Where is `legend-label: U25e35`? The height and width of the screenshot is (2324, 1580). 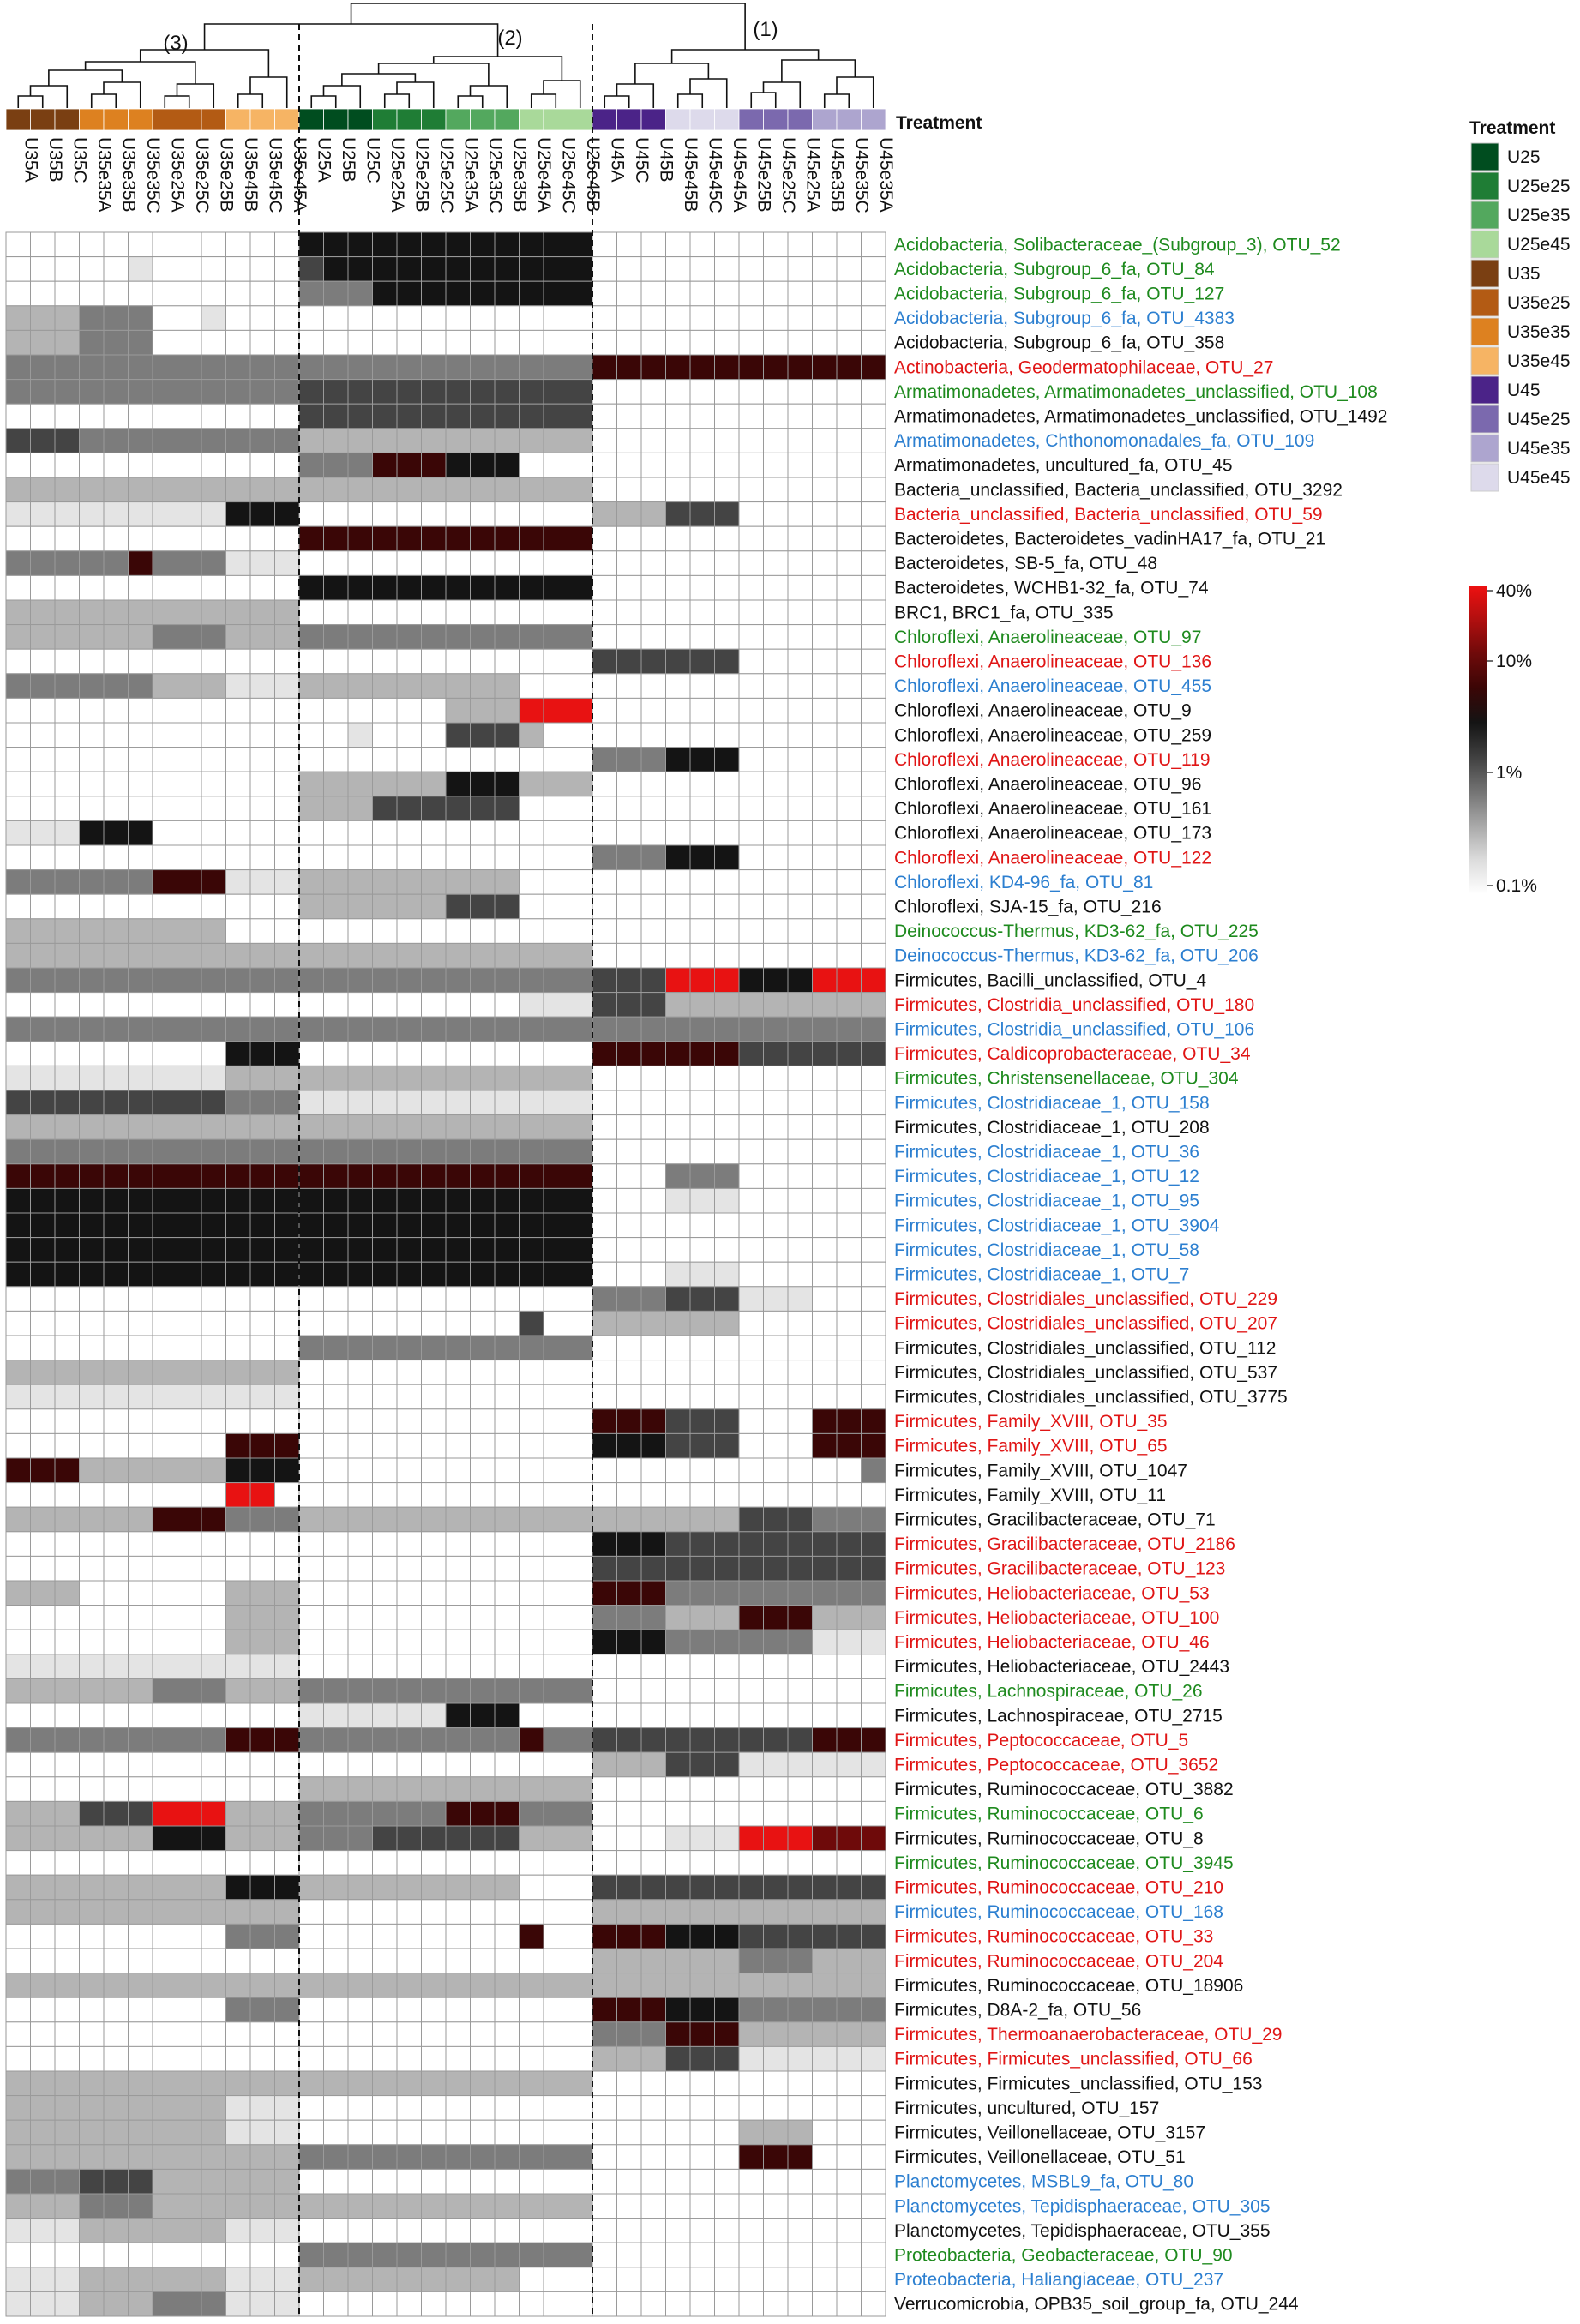 legend-label: U25e35 is located at coordinates (1539, 216).